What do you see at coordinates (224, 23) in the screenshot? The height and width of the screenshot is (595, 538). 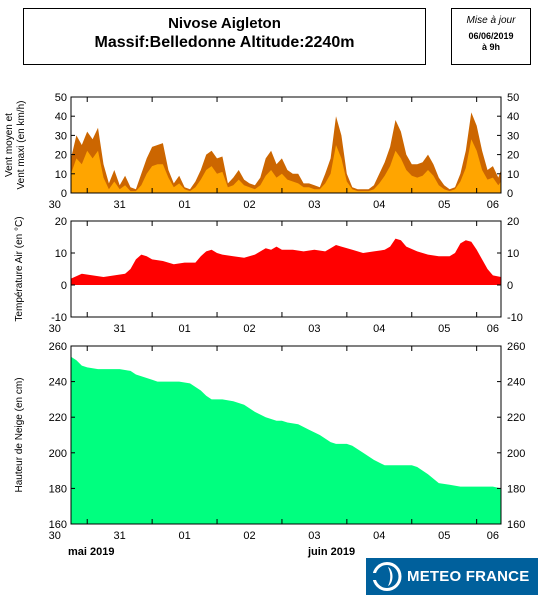 I see `station-name: Nivose Aigleton` at bounding box center [224, 23].